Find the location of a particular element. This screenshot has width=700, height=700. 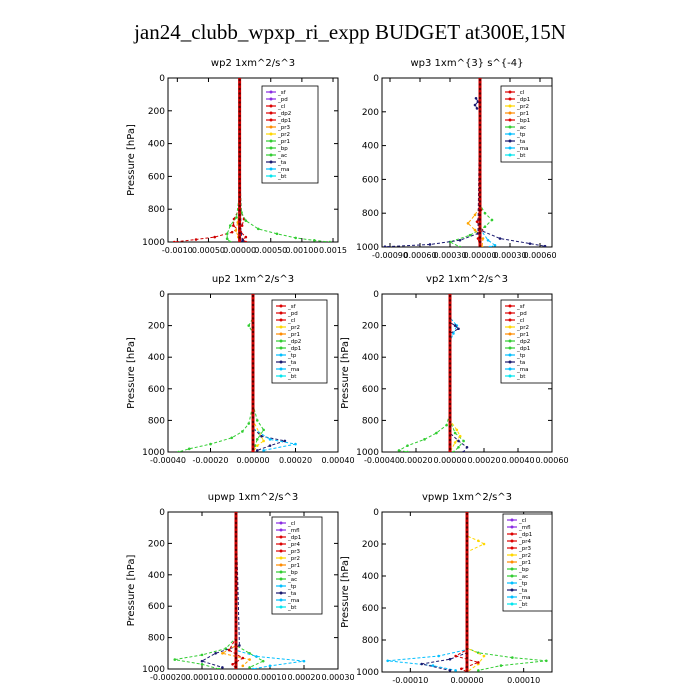

legend-entry: _tp is located at coordinates (521, 356).